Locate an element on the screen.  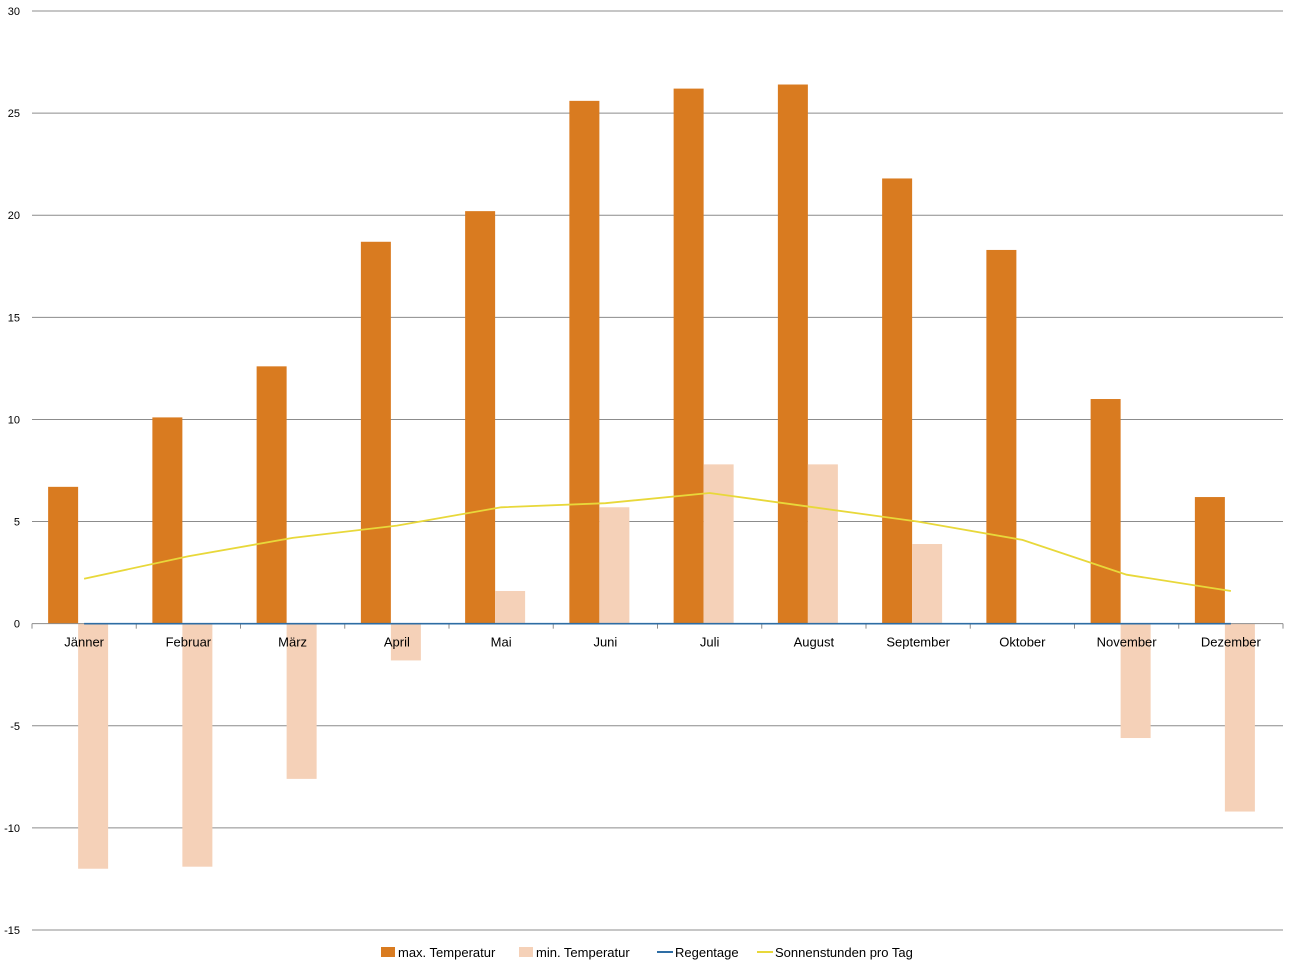
x-tick-label: Jänner is located at coordinates (84, 642).